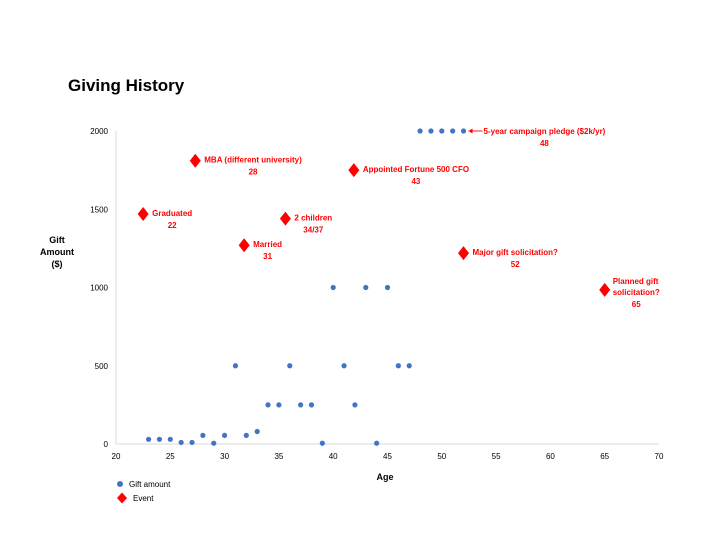  What do you see at coordinates (313, 230) in the screenshot?
I see `annotation-age: 34/37` at bounding box center [313, 230].